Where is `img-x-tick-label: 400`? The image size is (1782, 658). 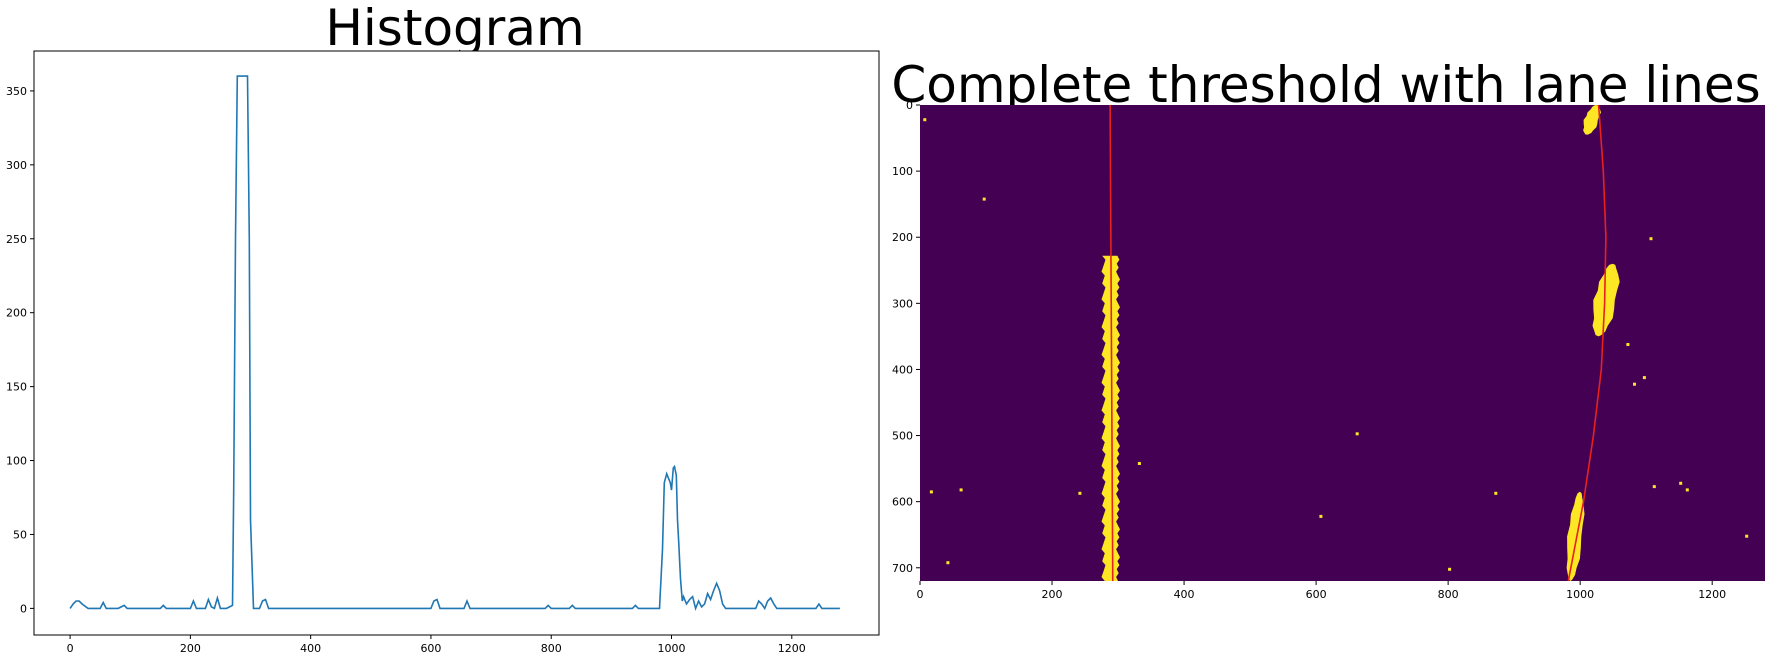 img-x-tick-label: 400 is located at coordinates (1184, 594).